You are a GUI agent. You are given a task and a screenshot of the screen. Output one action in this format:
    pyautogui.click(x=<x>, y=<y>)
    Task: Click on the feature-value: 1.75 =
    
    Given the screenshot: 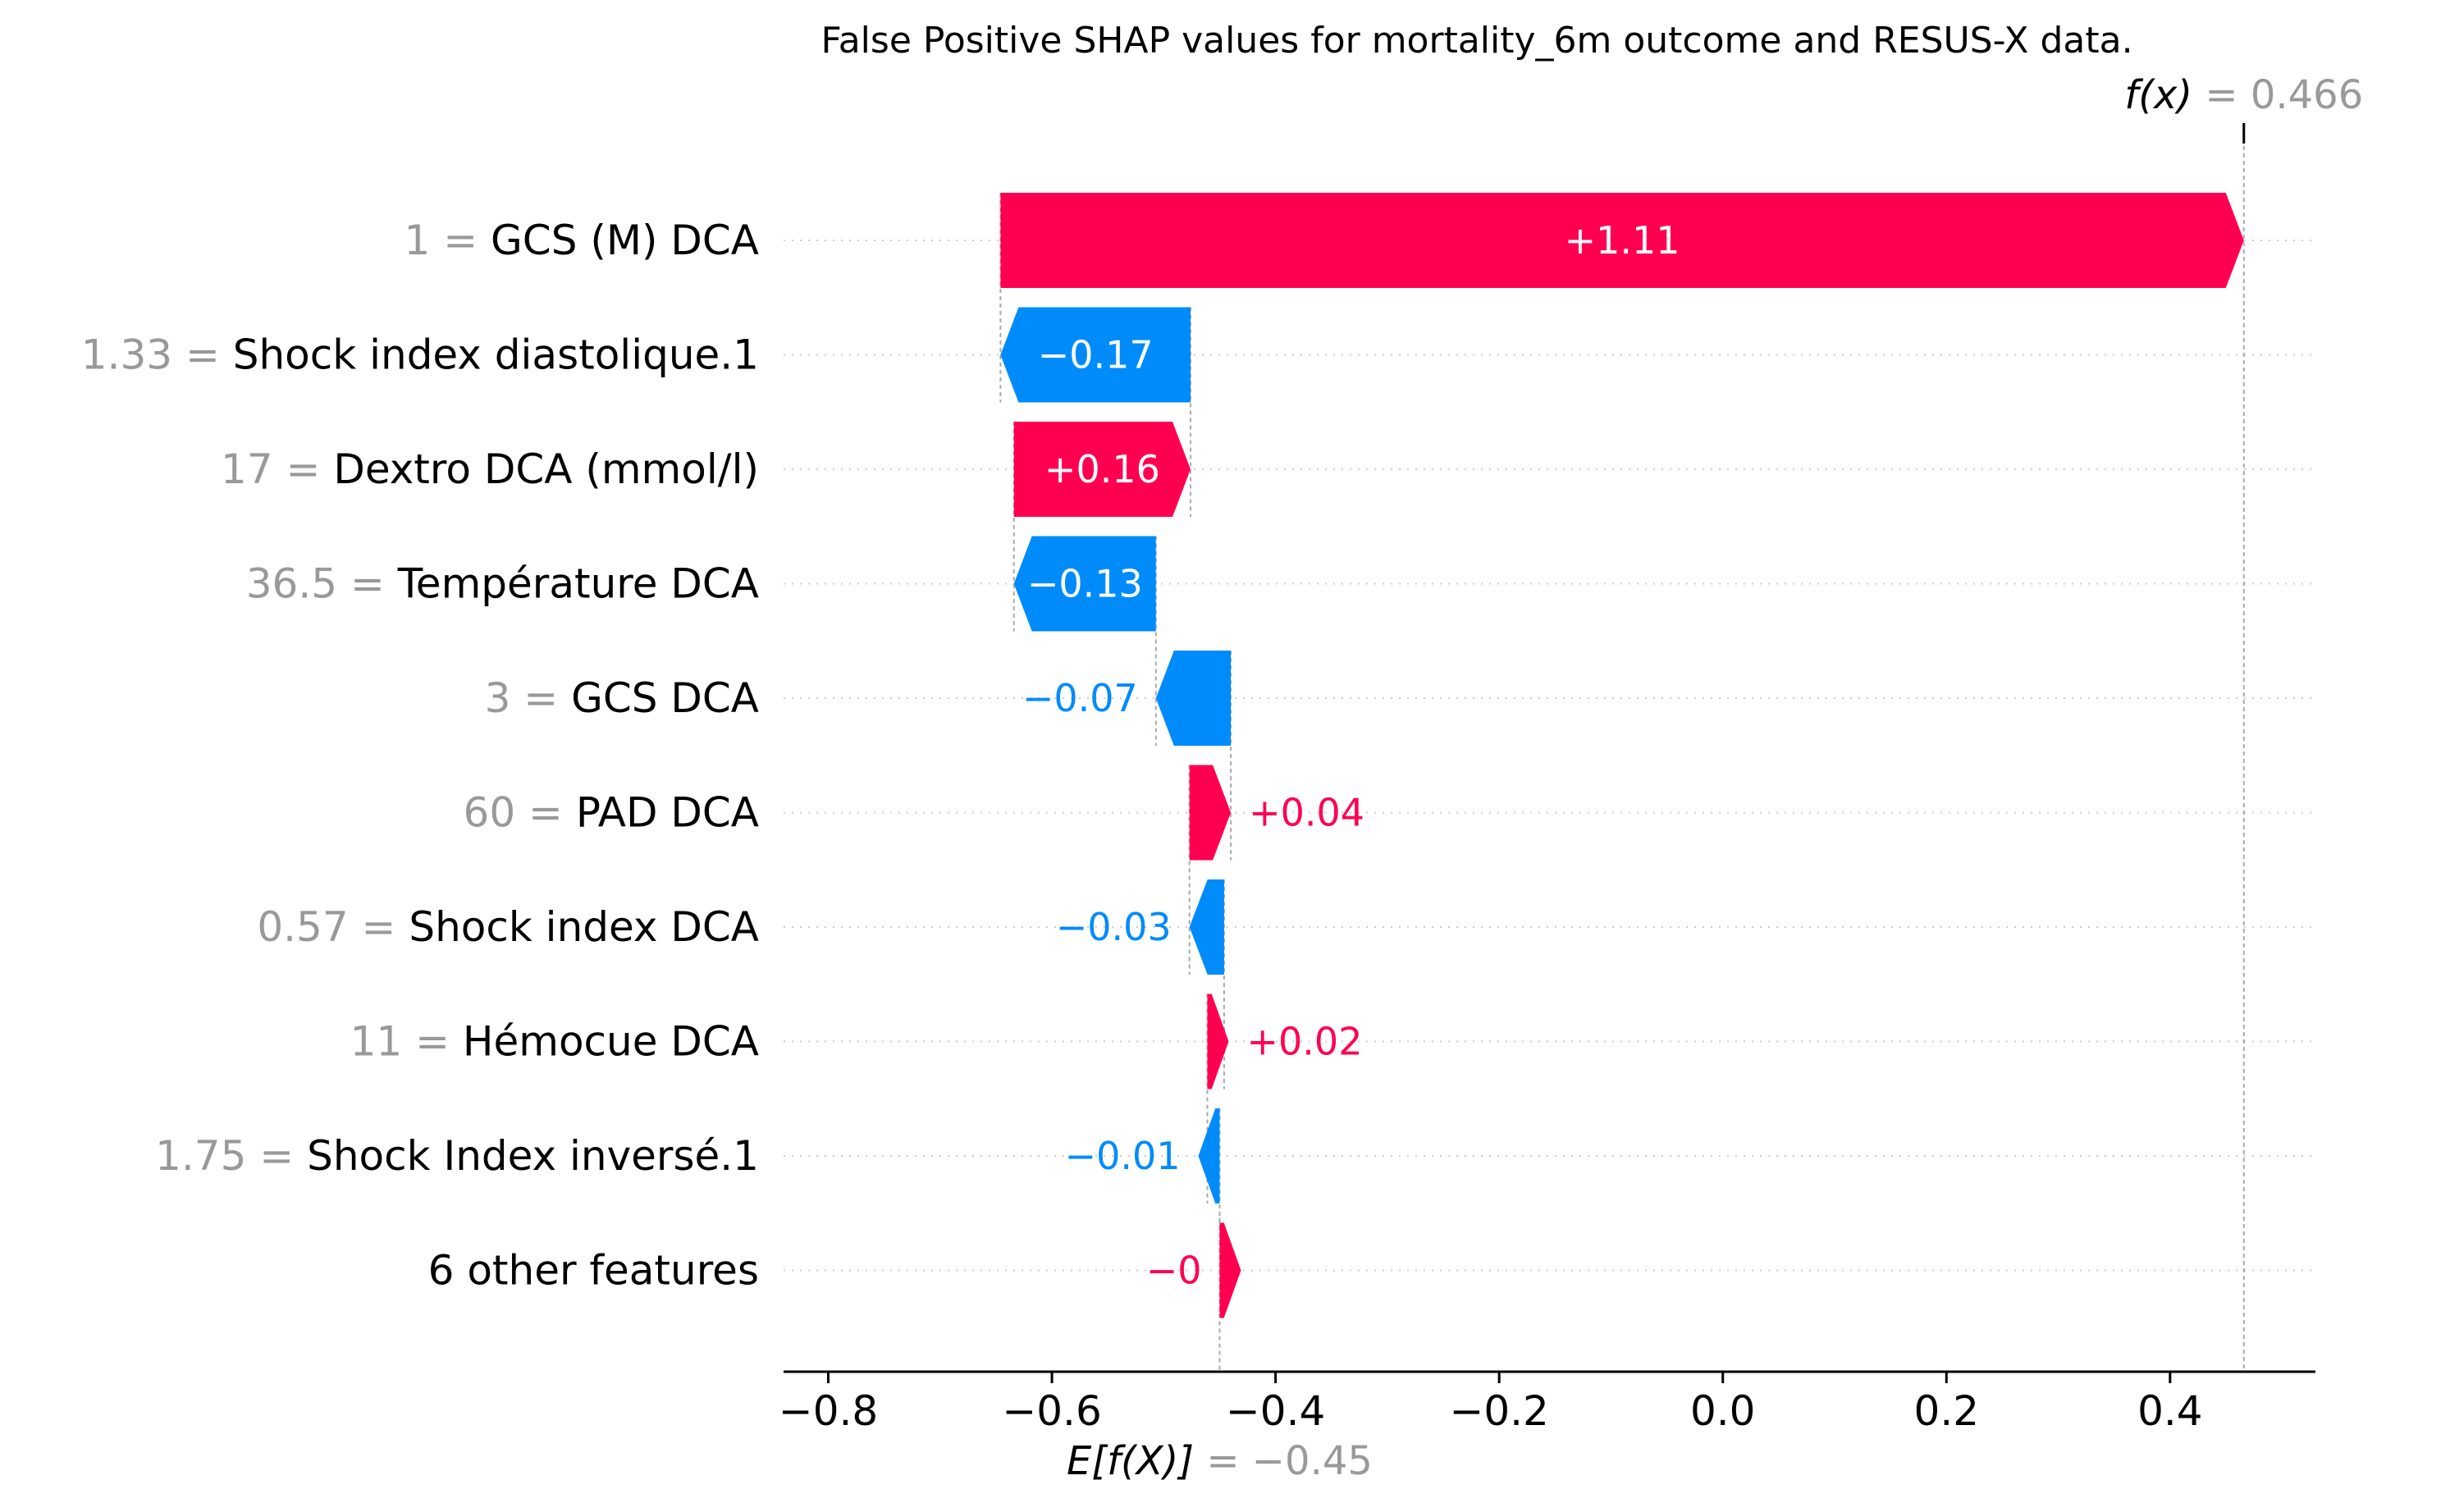 What is the action you would take?
    pyautogui.click(x=231, y=1156)
    